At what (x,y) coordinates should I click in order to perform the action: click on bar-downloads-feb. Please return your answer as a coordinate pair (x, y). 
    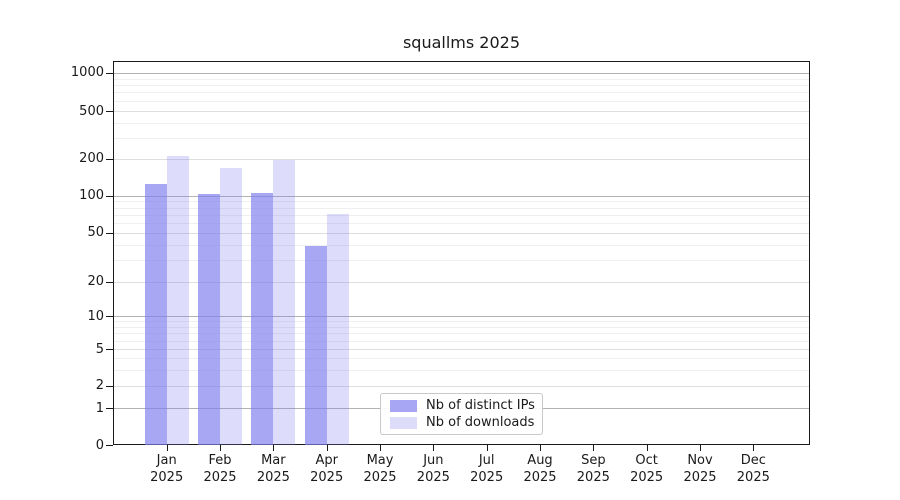
    Looking at the image, I should click on (231, 306).